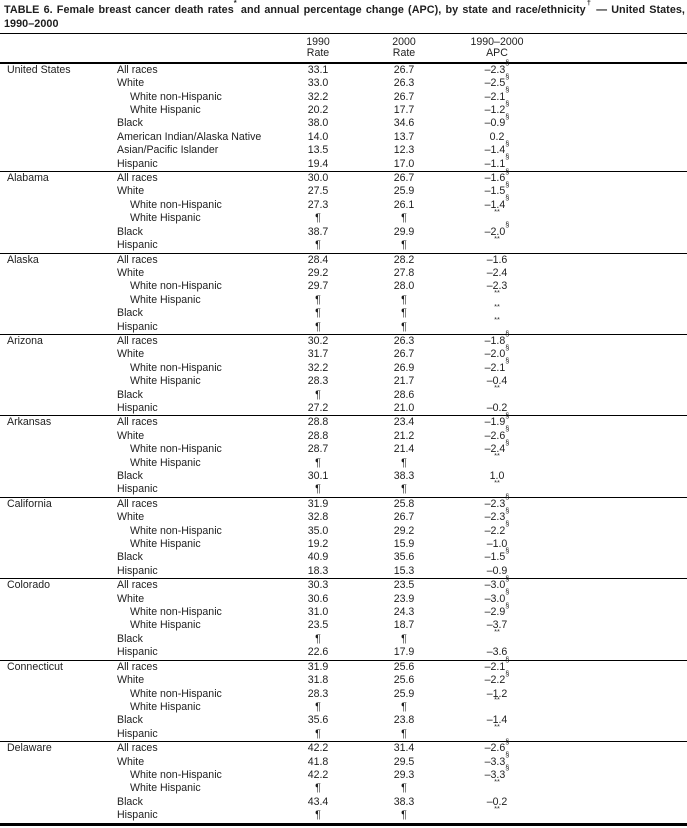  What do you see at coordinates (404, 544) in the screenshot?
I see `rate-2000-cell: 15.9` at bounding box center [404, 544].